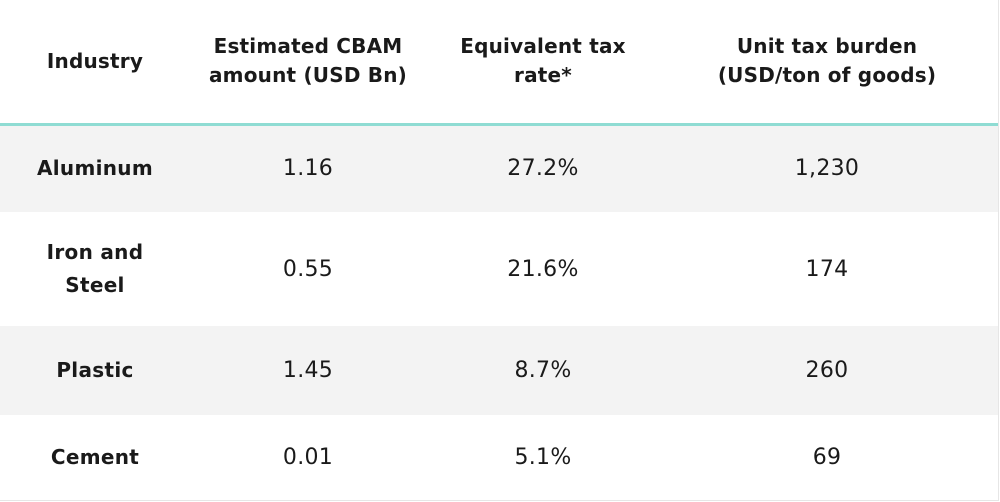  Describe the element at coordinates (543, 46) in the screenshot. I see `header-tax-rate-line-1: Equivalent tax` at that location.